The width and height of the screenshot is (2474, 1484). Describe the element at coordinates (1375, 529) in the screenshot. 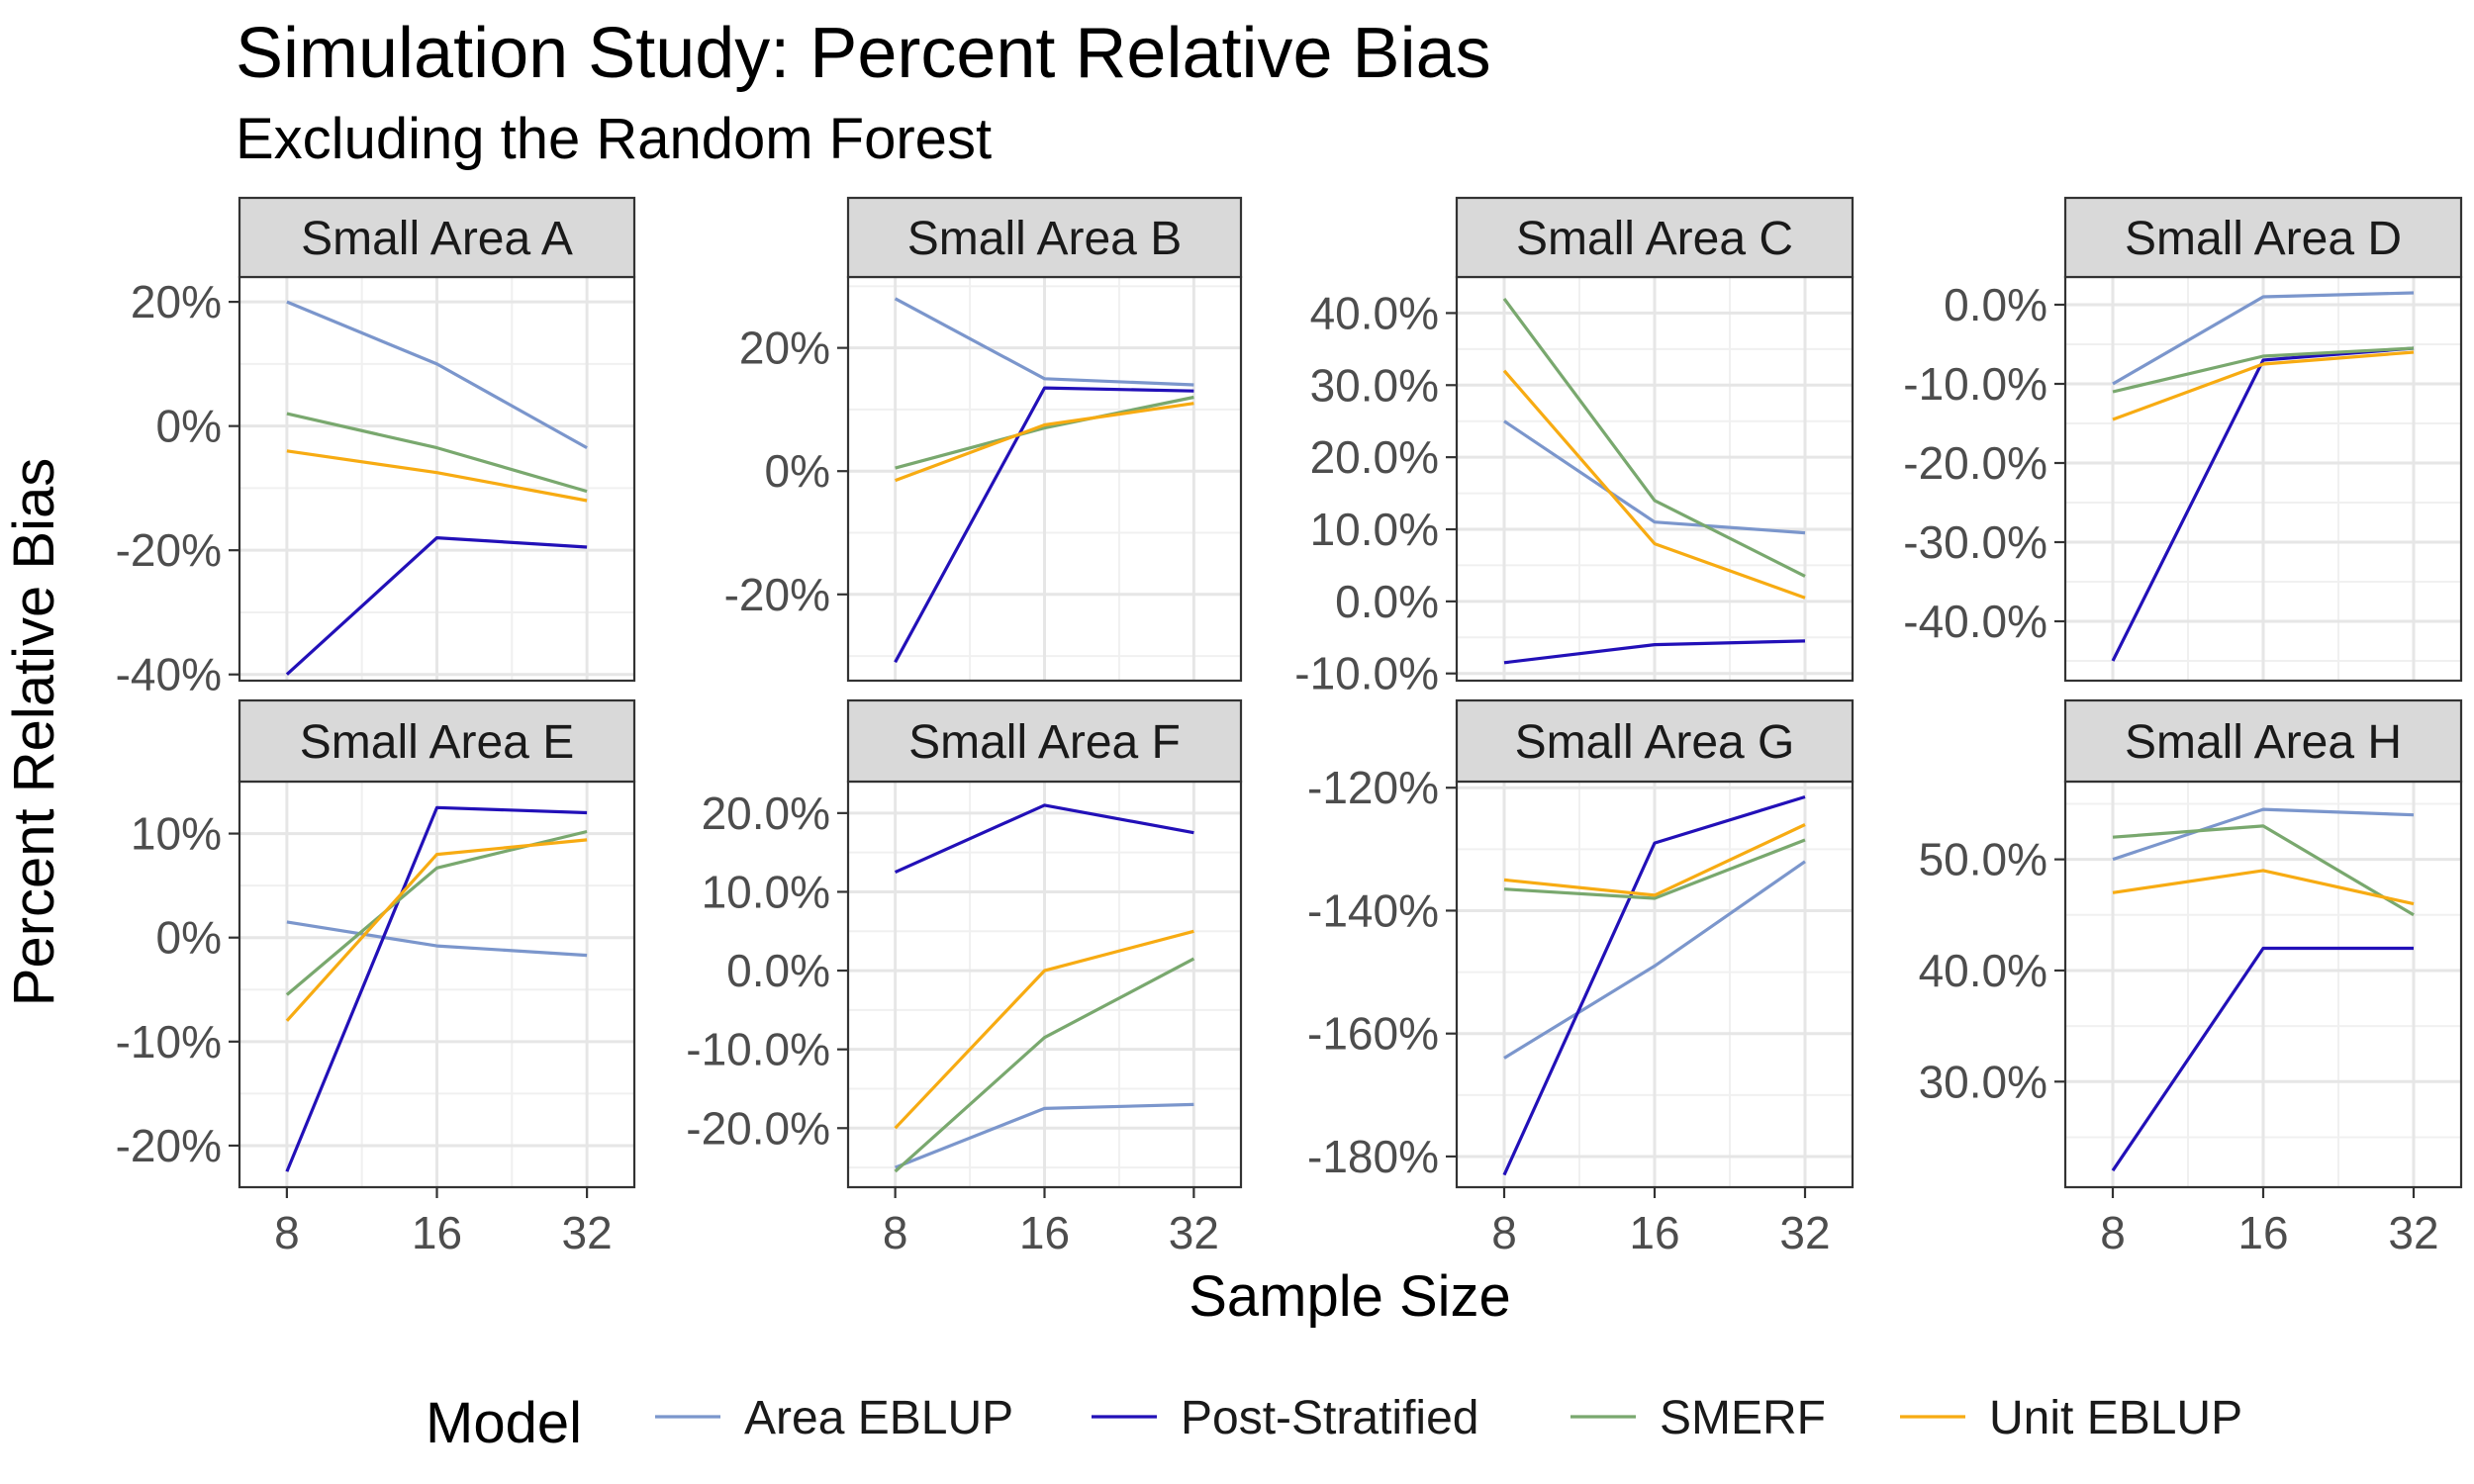

I see `y-tick-label: 10.0%` at that location.